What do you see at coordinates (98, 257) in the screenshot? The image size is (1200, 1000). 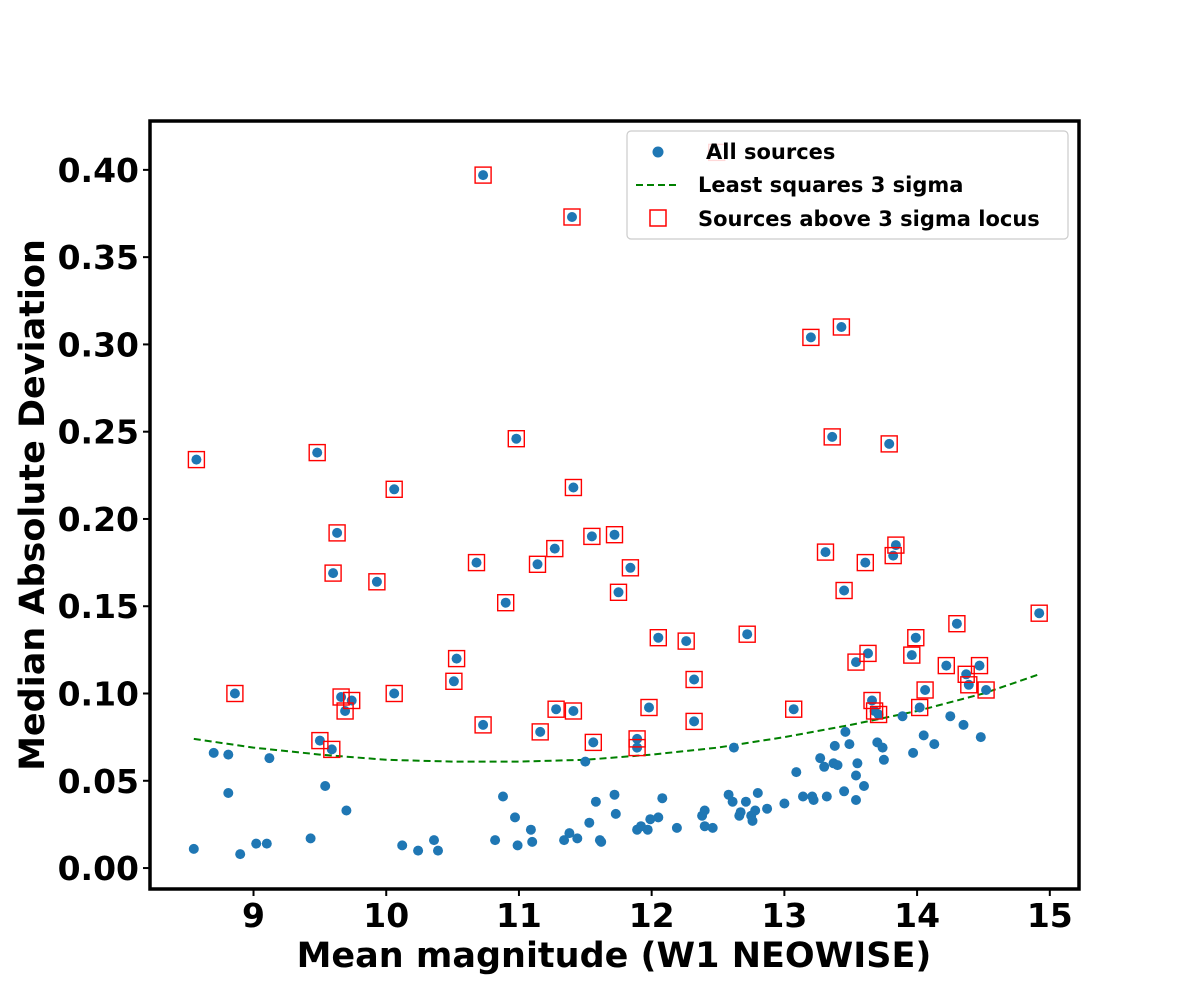 I see `y-tick-label: 0.35` at bounding box center [98, 257].